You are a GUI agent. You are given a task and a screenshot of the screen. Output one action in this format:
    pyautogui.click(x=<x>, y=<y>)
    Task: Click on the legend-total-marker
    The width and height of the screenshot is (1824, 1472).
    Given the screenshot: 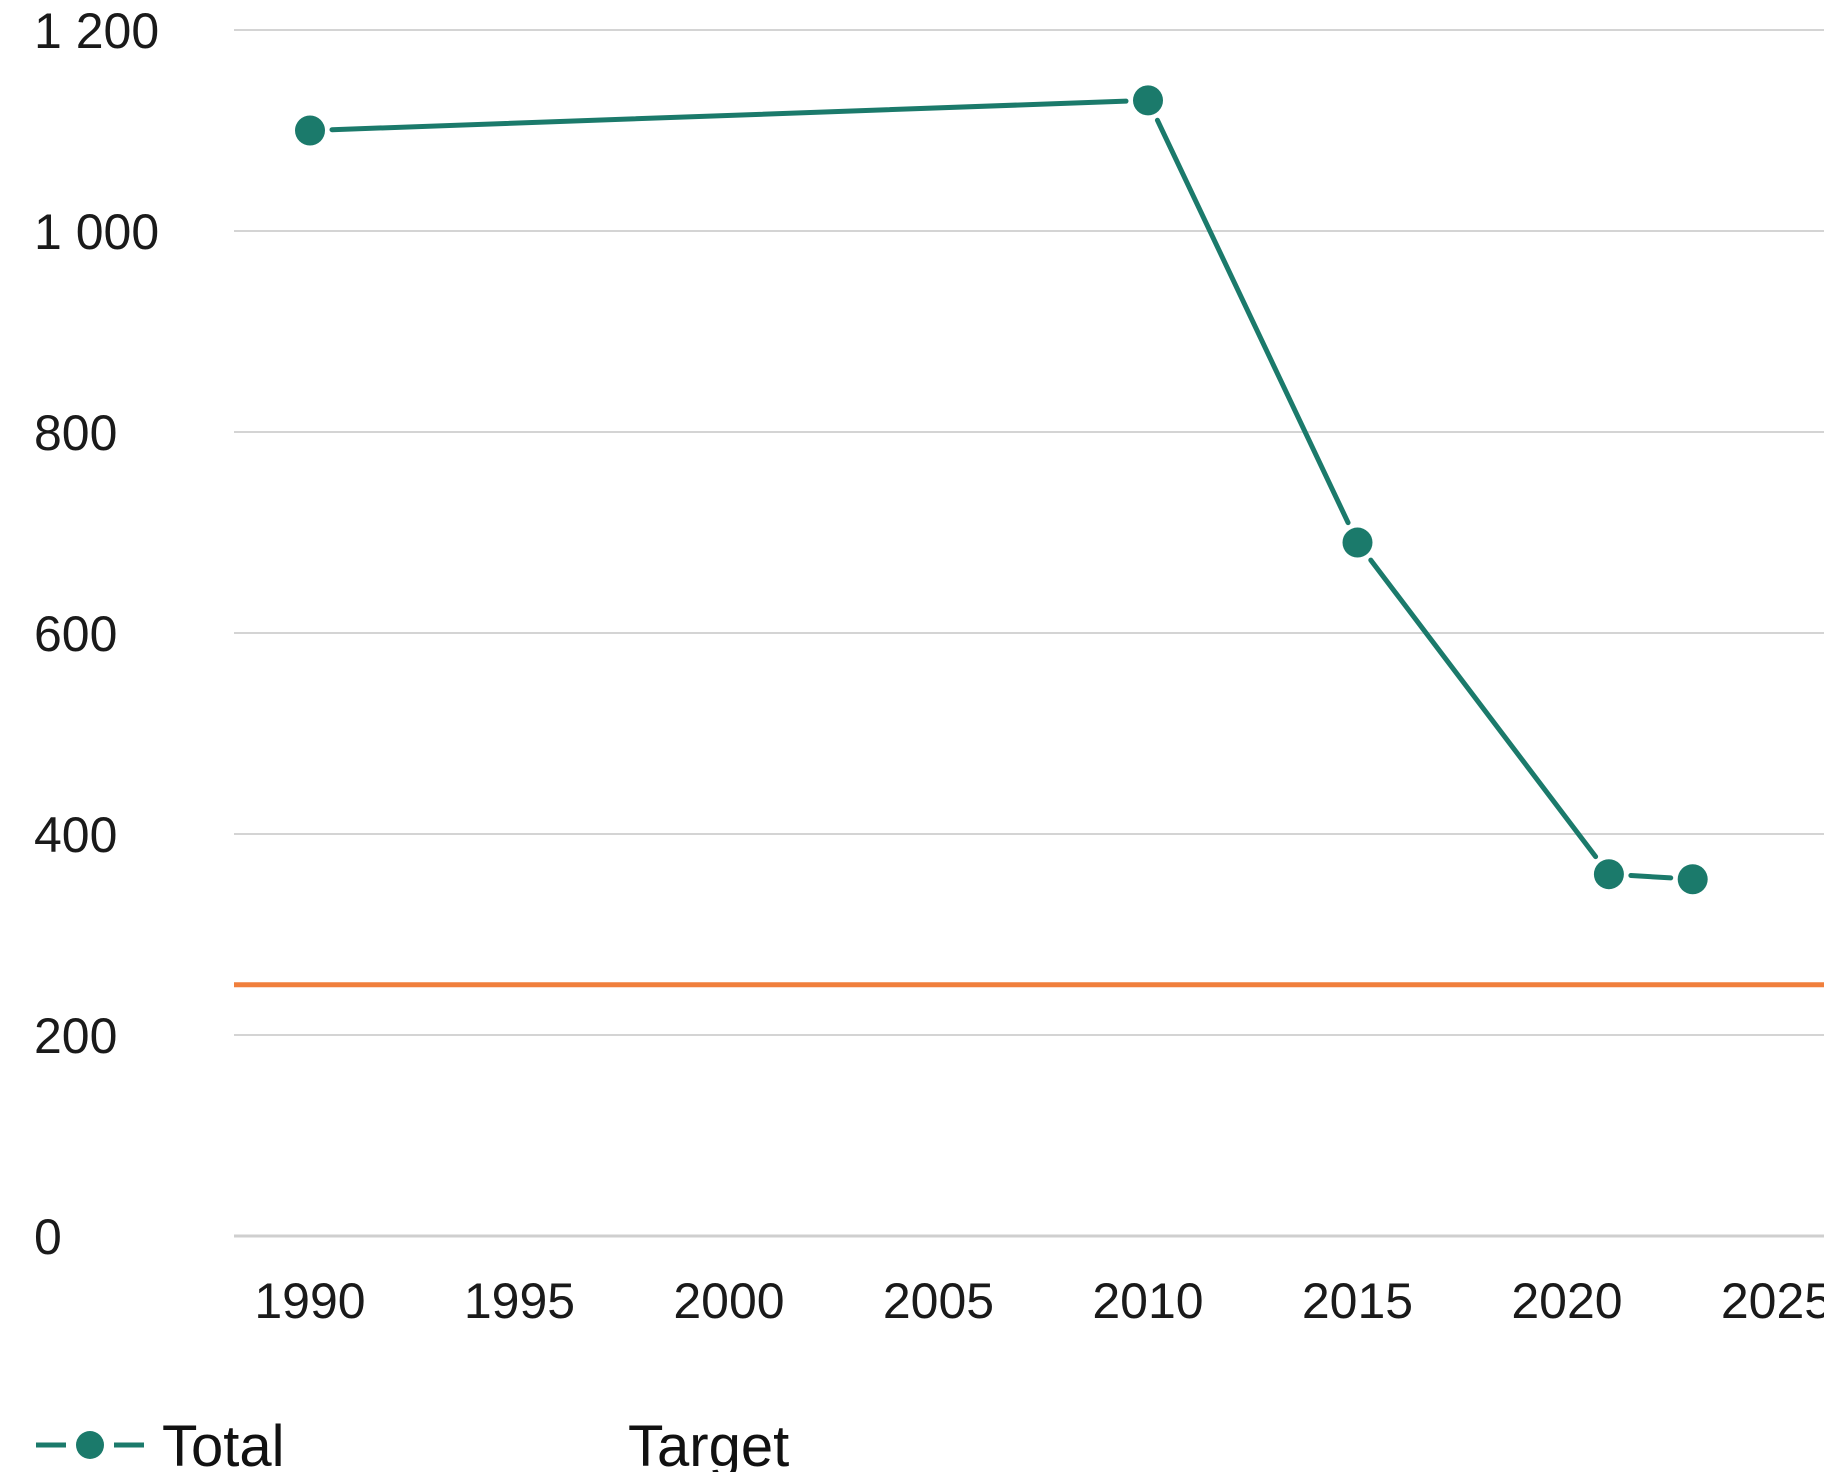 What is the action you would take?
    pyautogui.click(x=90, y=1445)
    